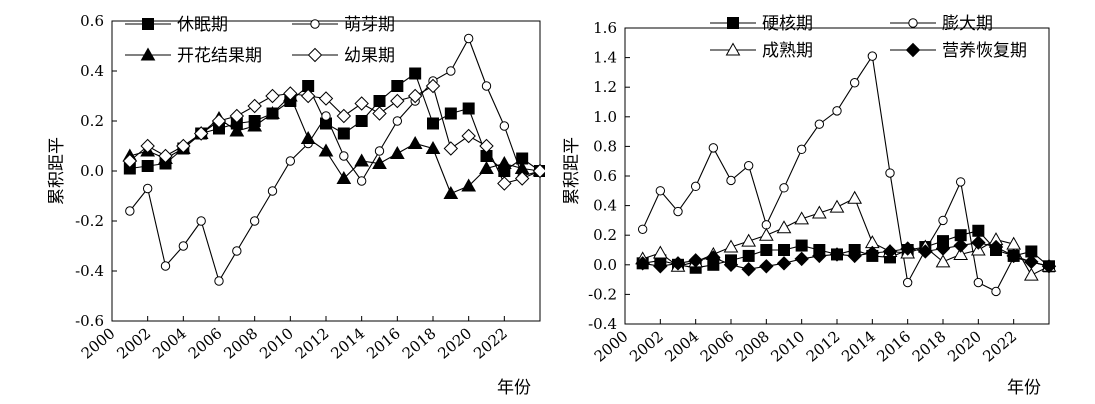 The image size is (1095, 404). What do you see at coordinates (176, 25) in the screenshot?
I see `left-legend-item-1: 休眠期` at bounding box center [176, 25].